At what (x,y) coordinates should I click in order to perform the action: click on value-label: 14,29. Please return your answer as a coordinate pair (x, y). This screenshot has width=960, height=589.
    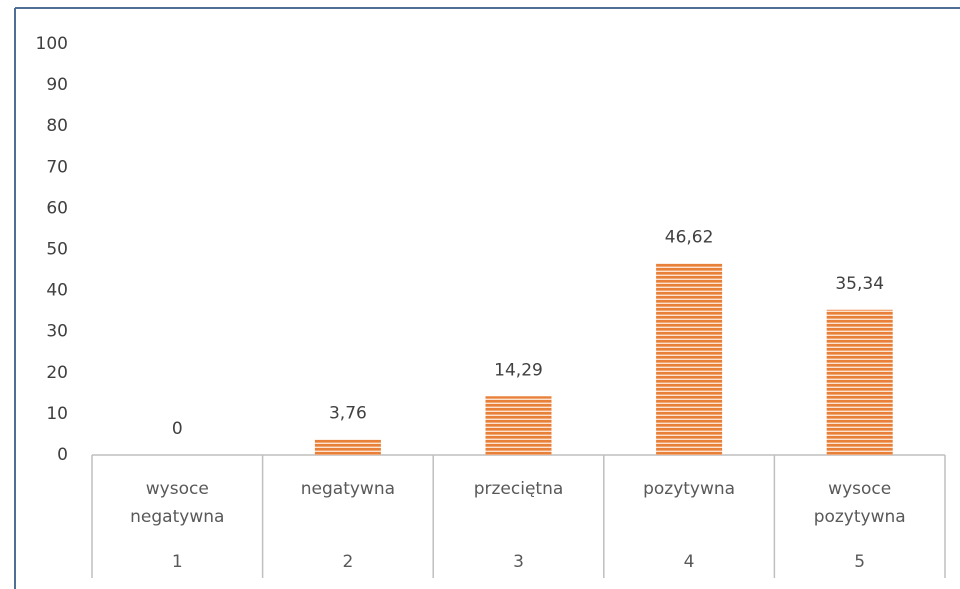
    Looking at the image, I should click on (518, 370).